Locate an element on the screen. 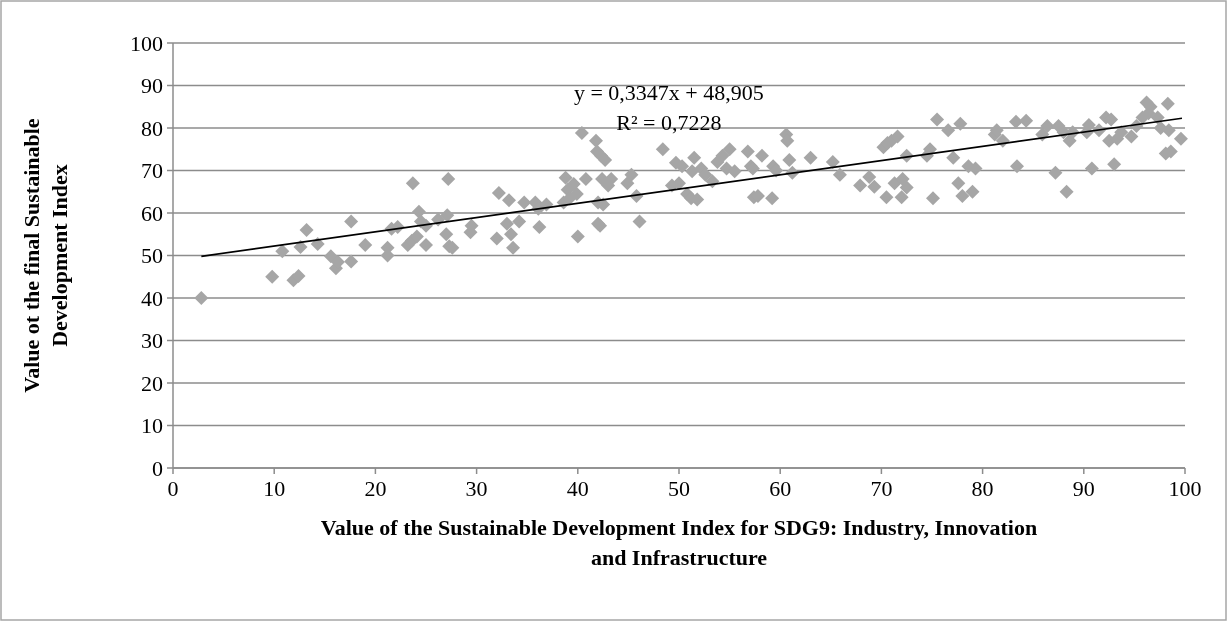 The width and height of the screenshot is (1229, 621). x-tick-label: 70 is located at coordinates (881, 488).